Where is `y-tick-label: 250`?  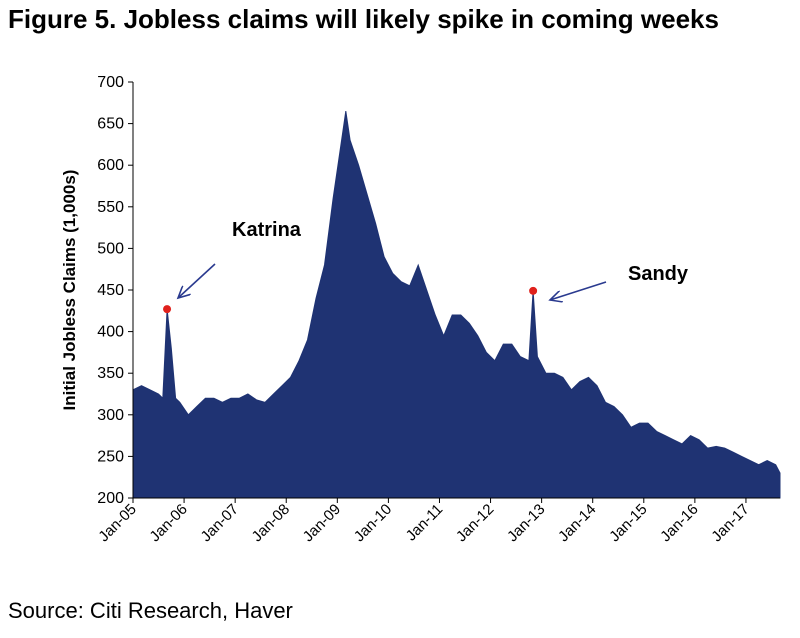
y-tick-label: 250 is located at coordinates (110, 456).